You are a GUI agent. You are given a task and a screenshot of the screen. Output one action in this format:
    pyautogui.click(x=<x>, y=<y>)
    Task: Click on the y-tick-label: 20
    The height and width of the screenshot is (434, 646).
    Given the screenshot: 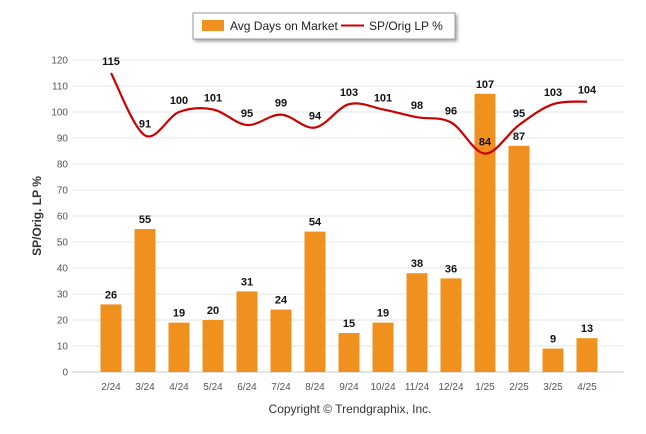 What is the action you would take?
    pyautogui.click(x=63, y=321)
    